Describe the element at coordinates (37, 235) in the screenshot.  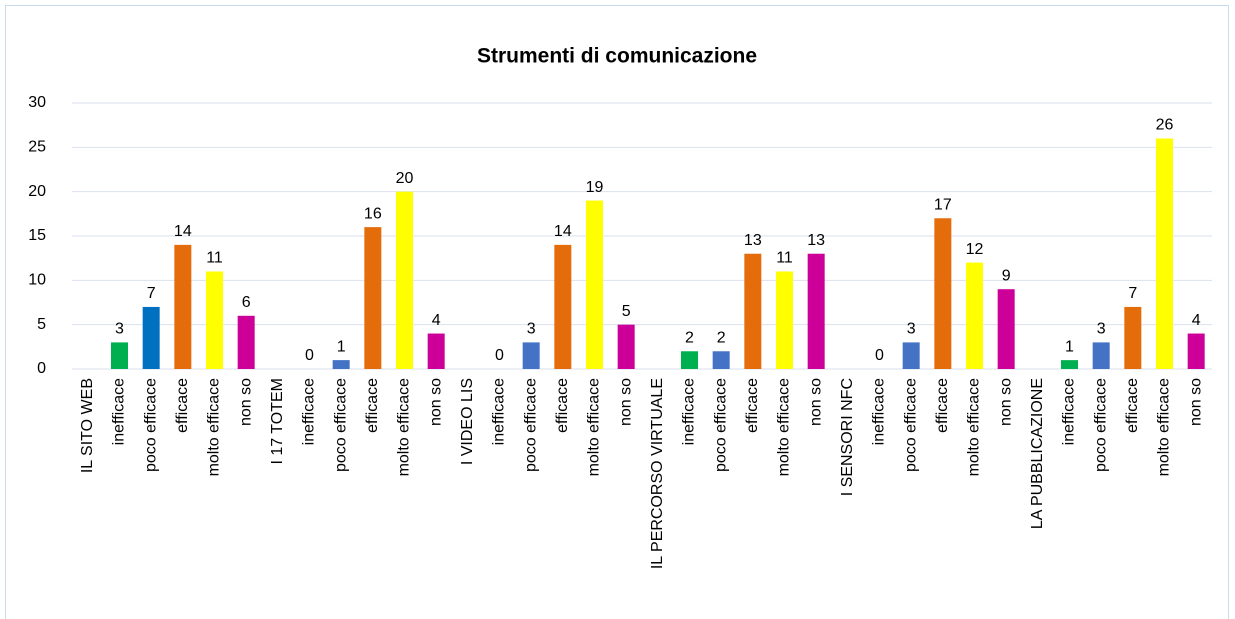
I see `y-tick-label: 15` at that location.